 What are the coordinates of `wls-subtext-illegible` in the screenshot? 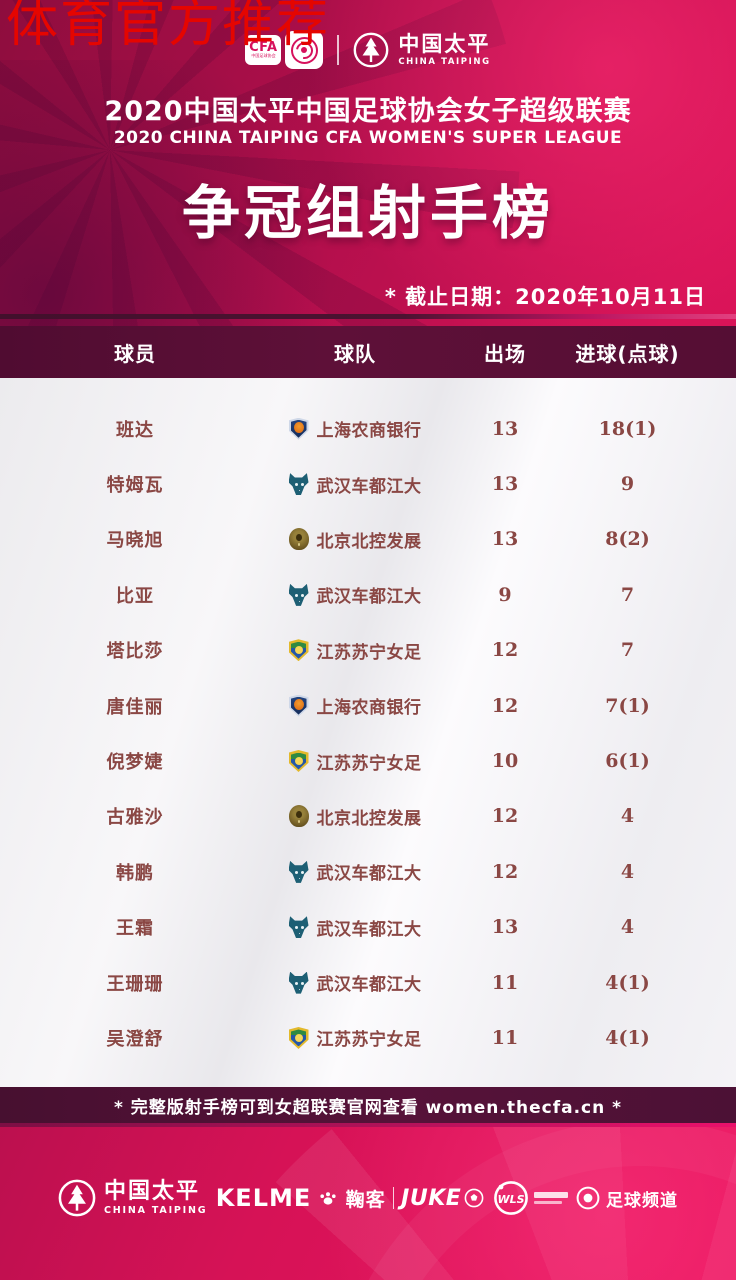 It's located at (550, 1198).